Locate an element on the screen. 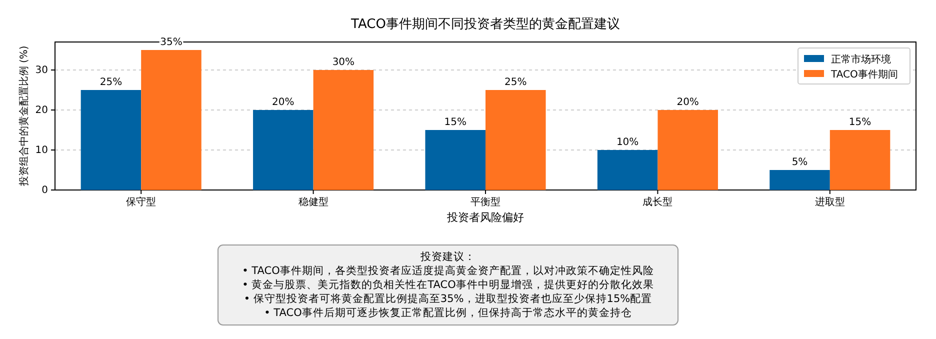 The image size is (936, 339). x-tick-label: 成长型 is located at coordinates (657, 202).